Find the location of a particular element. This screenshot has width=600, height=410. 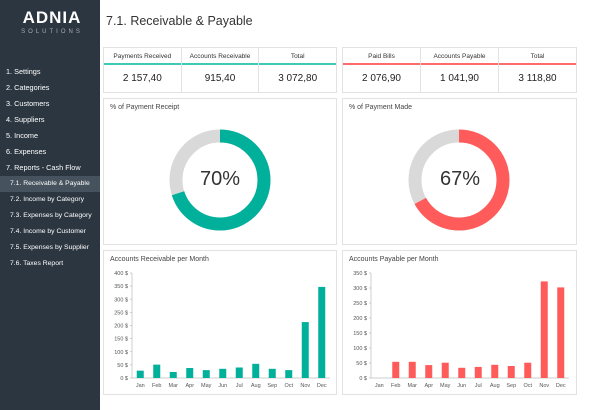

sidebar-item: 4. Suppliers is located at coordinates (25, 119).